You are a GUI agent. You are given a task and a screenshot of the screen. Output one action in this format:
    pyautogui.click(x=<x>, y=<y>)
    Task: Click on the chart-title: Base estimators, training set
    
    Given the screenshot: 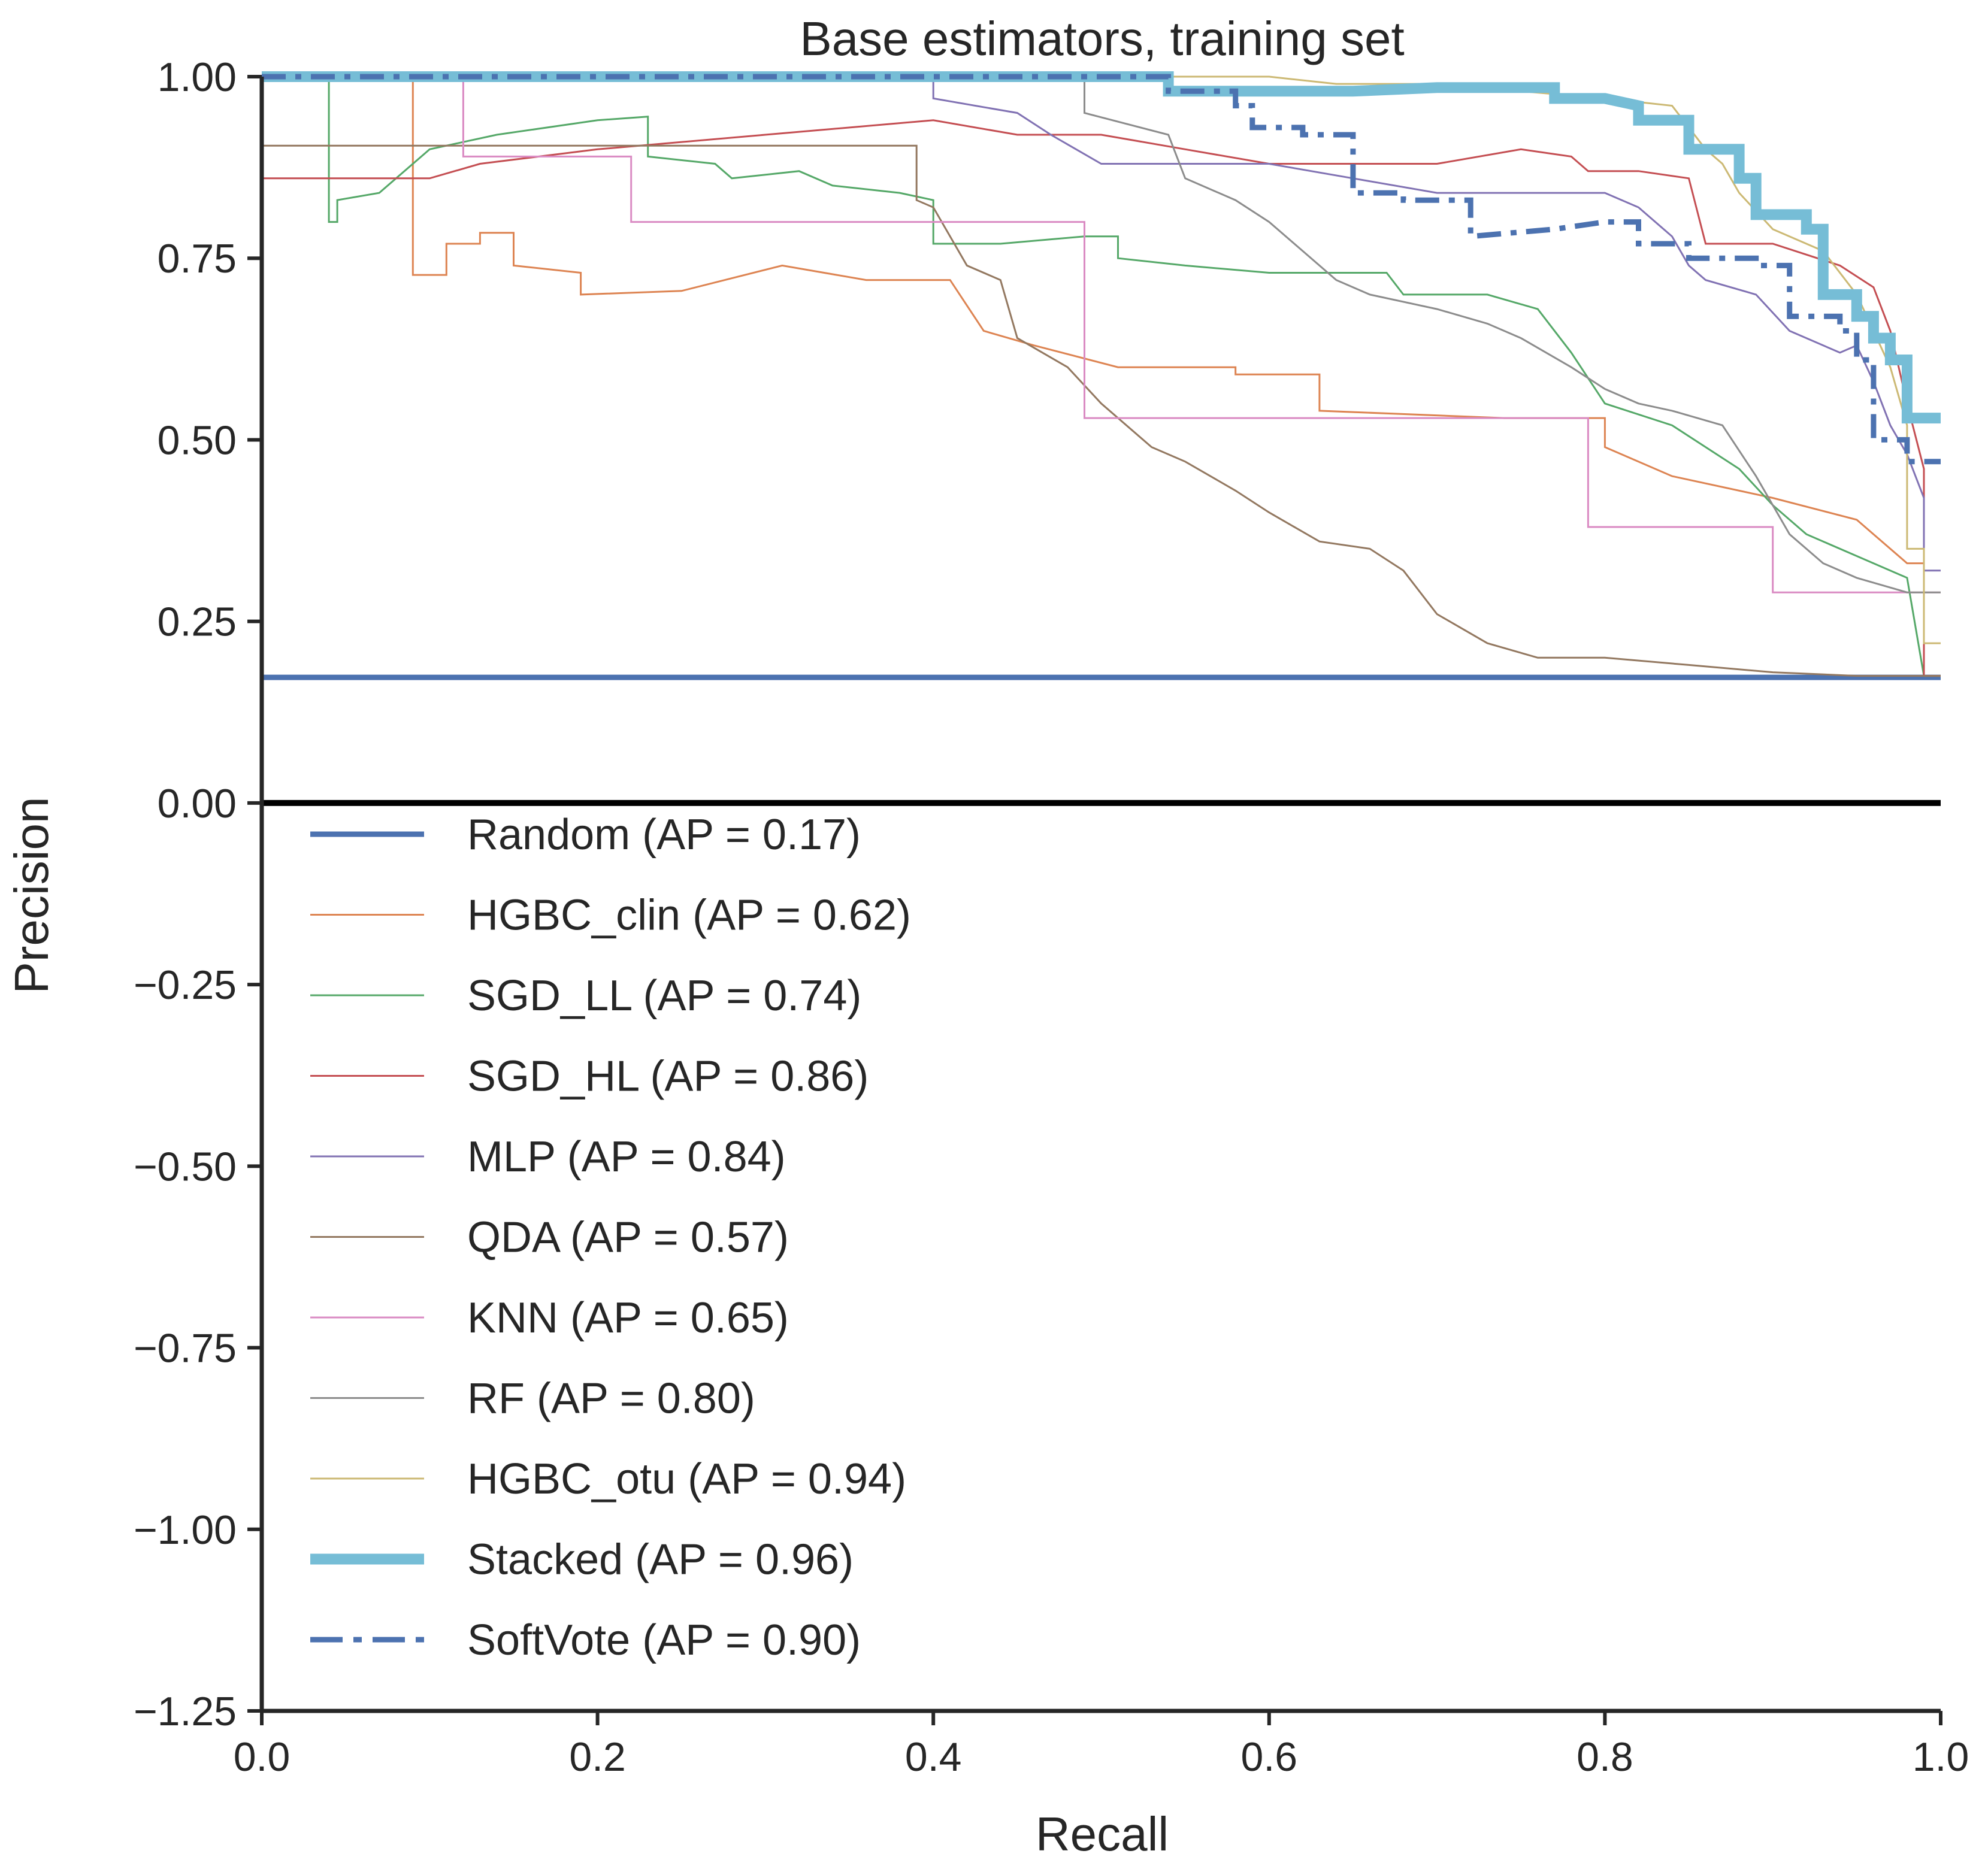 What is the action you would take?
    pyautogui.click(x=1102, y=38)
    